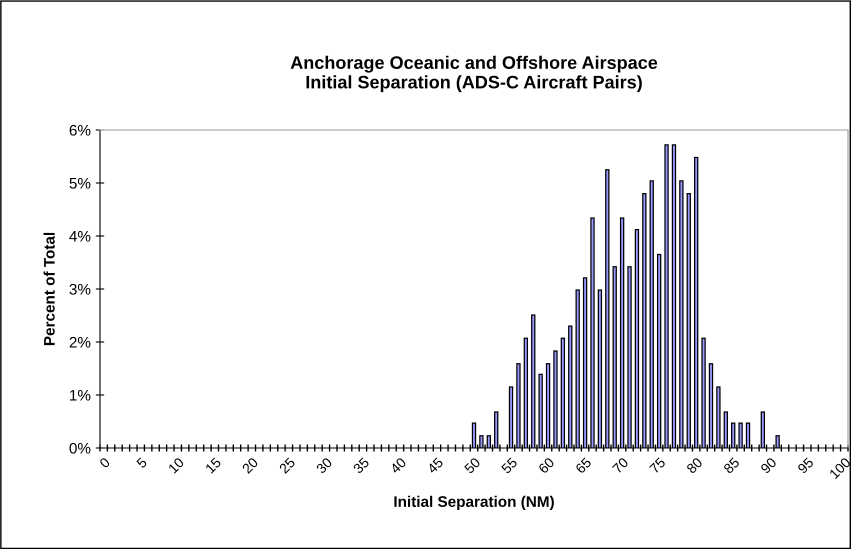  I want to click on x-tick-label: 70, so click(620, 465).